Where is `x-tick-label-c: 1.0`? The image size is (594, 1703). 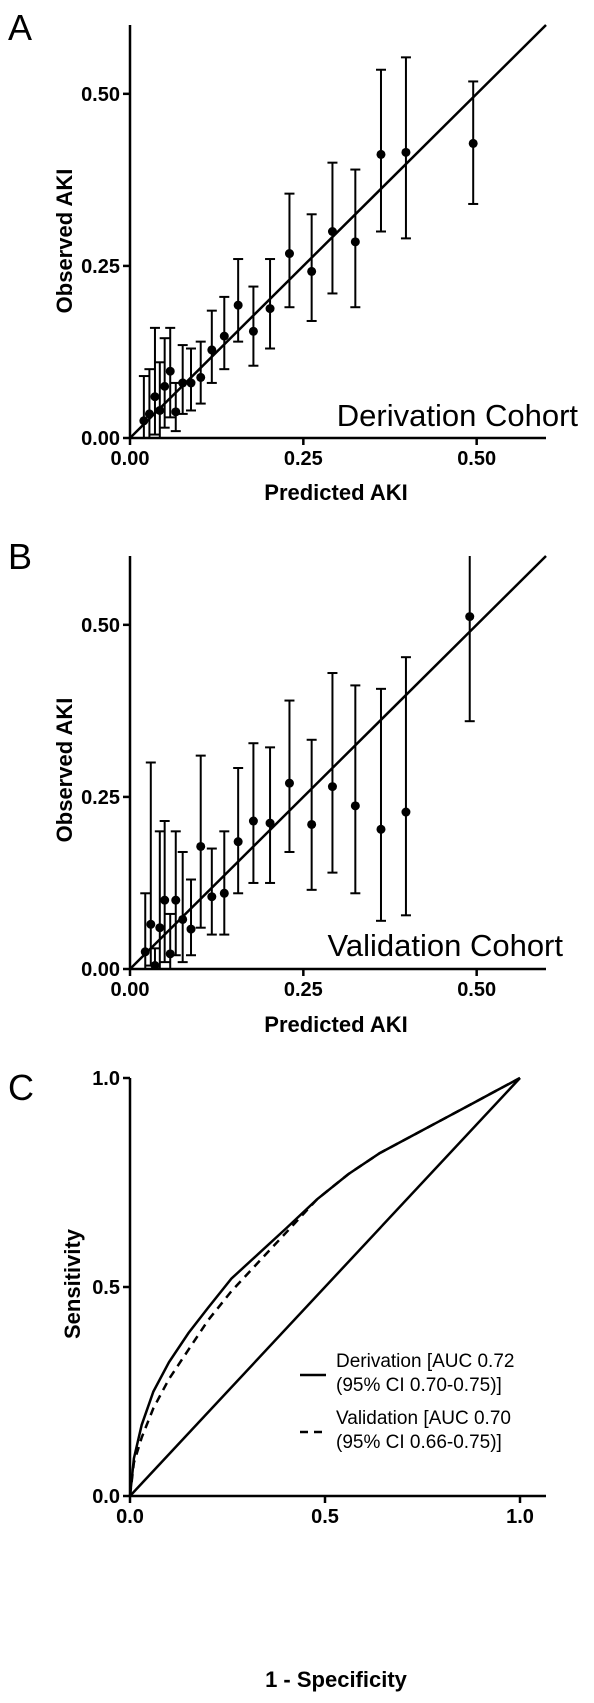 x-tick-label-c: 1.0 is located at coordinates (520, 1517).